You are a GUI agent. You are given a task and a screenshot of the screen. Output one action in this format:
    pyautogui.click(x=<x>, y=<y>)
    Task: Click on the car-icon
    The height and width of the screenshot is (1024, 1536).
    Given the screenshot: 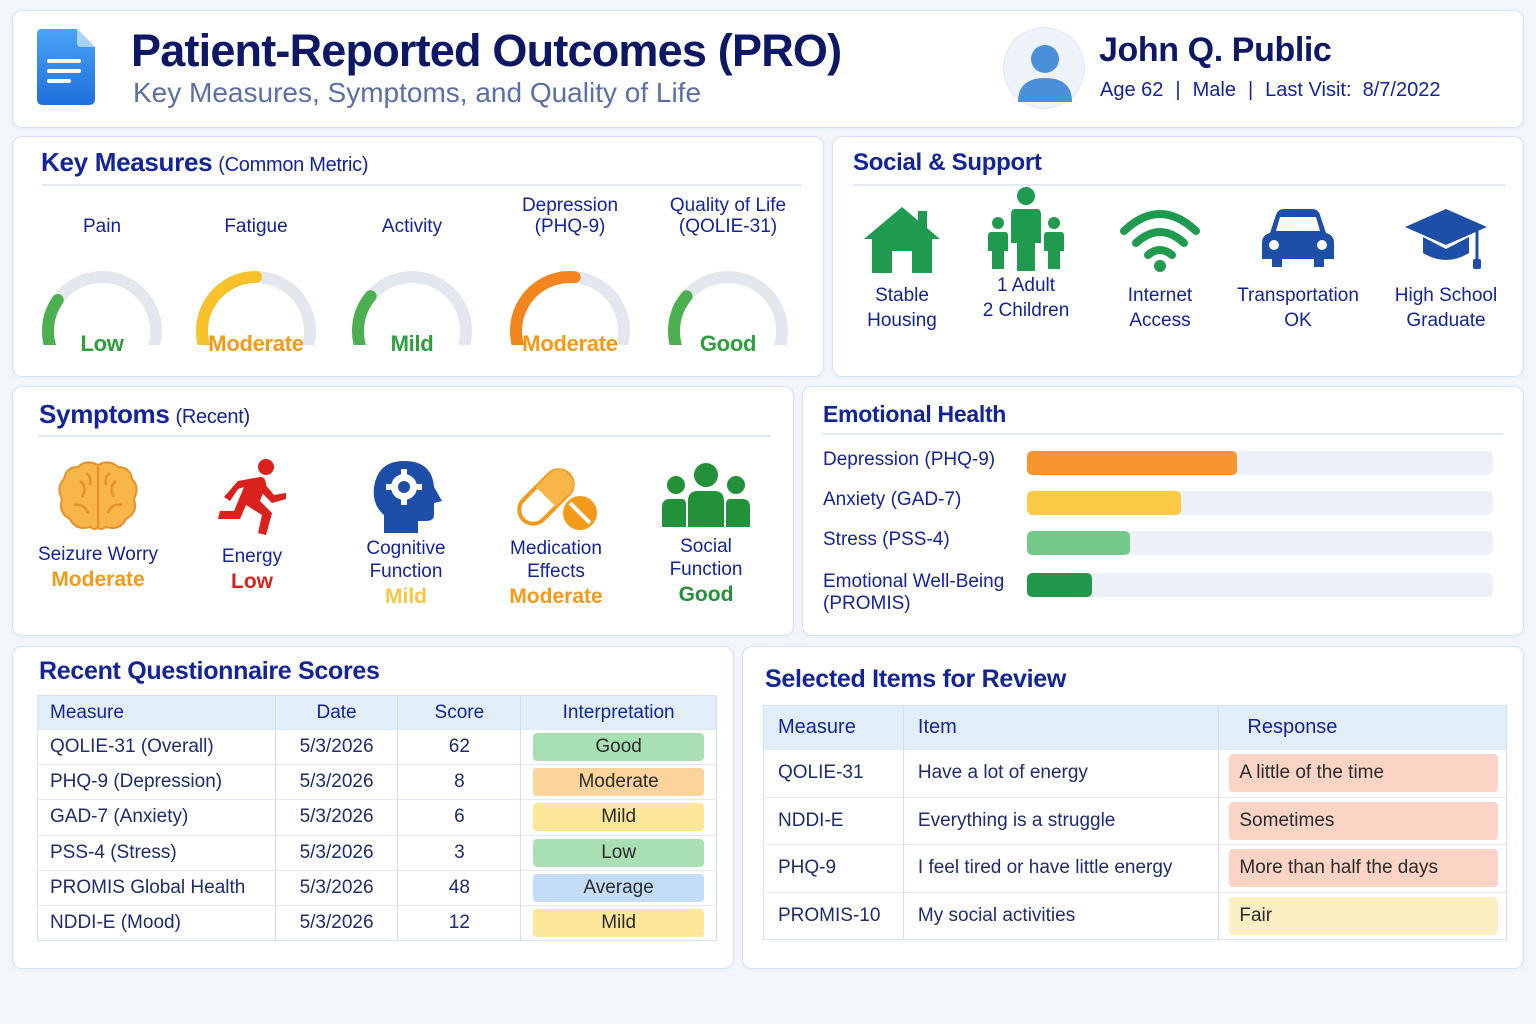 What is the action you would take?
    pyautogui.click(x=1298, y=238)
    